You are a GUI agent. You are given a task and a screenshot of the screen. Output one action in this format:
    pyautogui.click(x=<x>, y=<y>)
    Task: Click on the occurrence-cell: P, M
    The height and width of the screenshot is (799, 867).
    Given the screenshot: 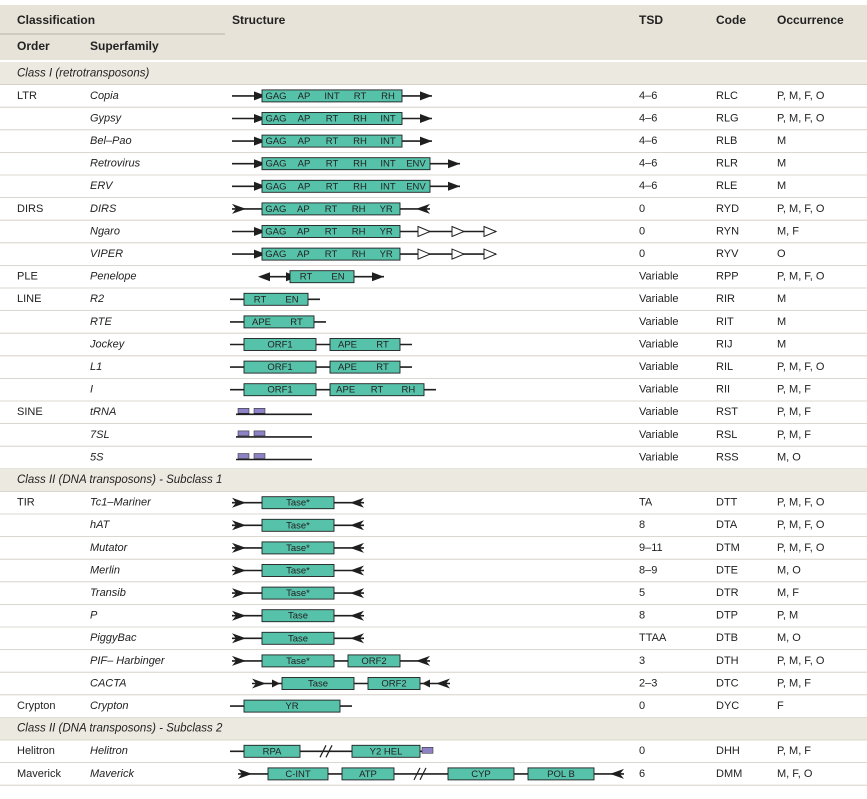 What is the action you would take?
    pyautogui.click(x=787, y=616)
    